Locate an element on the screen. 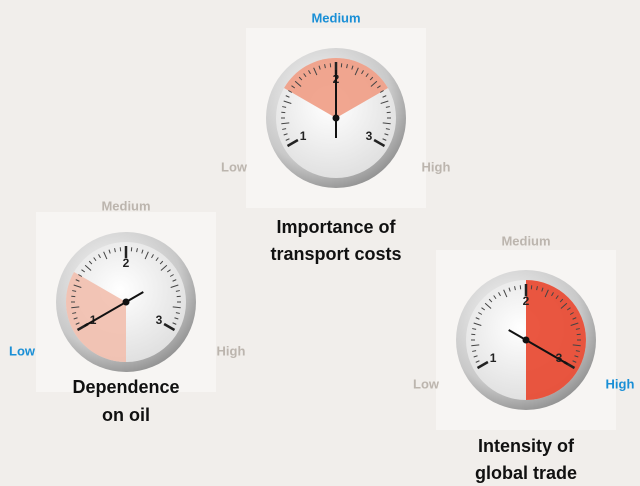 The image size is (640, 486). gauge-title: Intensity of is located at coordinates (526, 446).